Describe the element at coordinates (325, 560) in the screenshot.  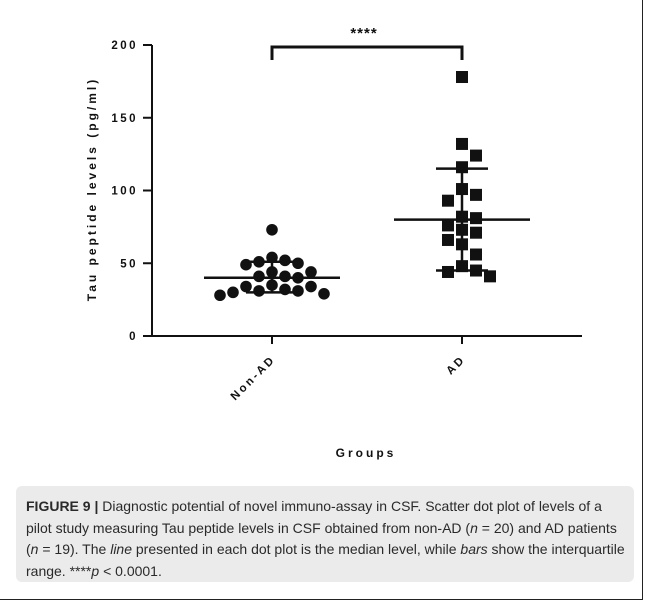
I see `caption-text: show the interquartile range. ****` at that location.